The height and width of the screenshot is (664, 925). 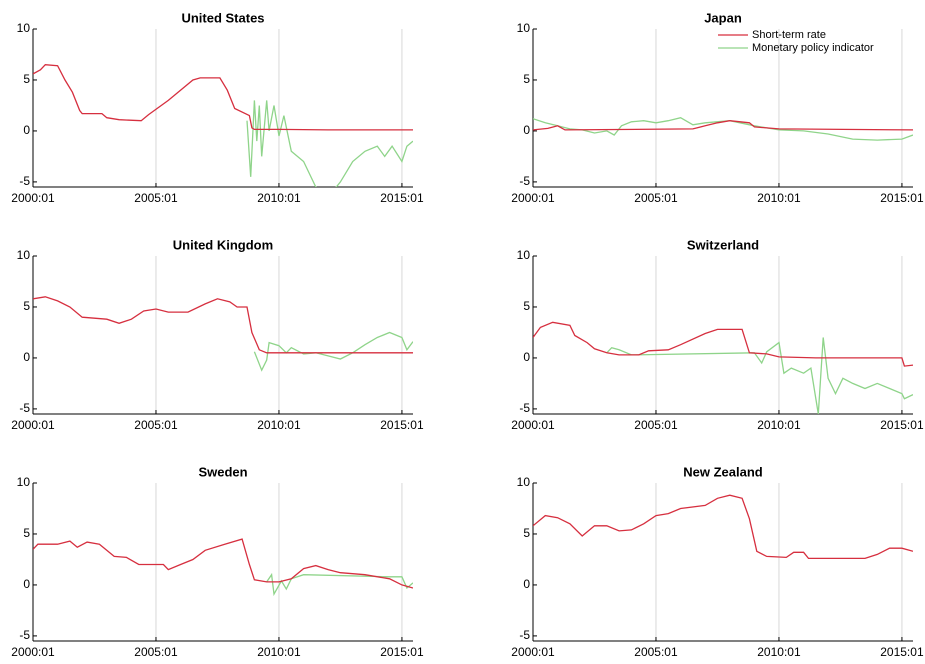 What do you see at coordinates (222, 17) in the screenshot?
I see `panel-title: United States` at bounding box center [222, 17].